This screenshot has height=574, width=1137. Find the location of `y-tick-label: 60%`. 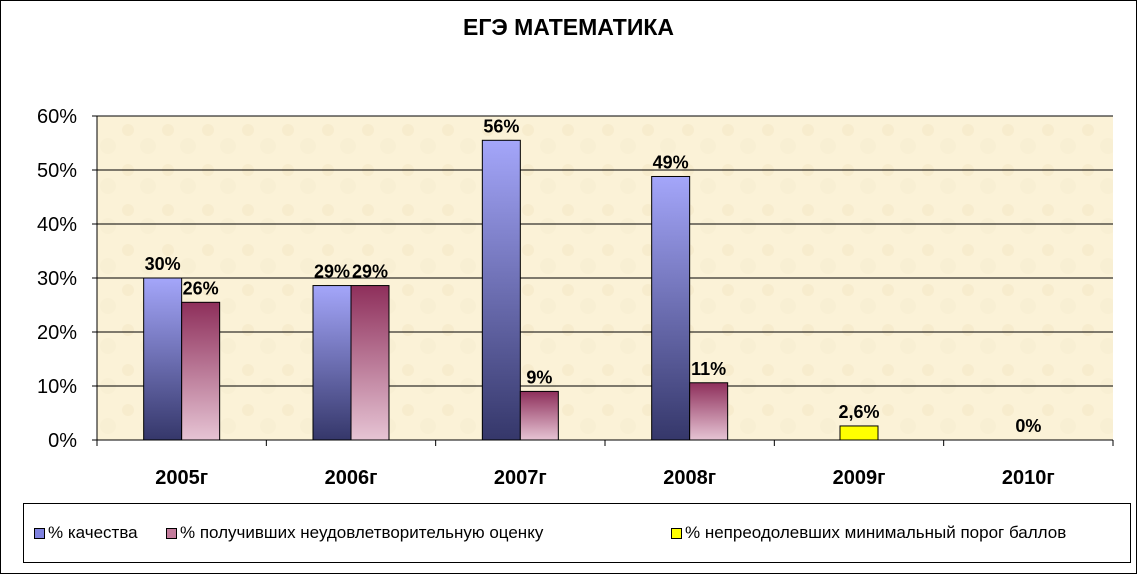

y-tick-label: 60% is located at coordinates (57, 117).